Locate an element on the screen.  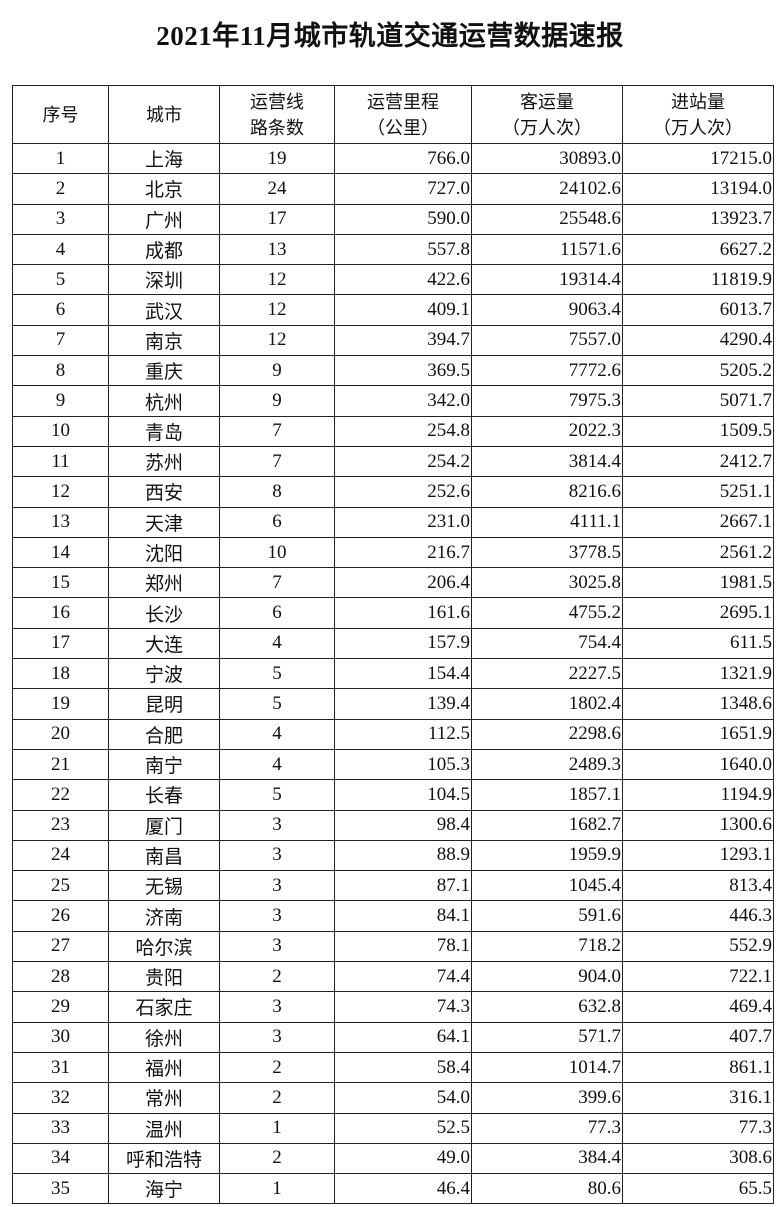
table-row: 11 苏州 7 254.2 3814.4 2412.7 is located at coordinates (393, 461).